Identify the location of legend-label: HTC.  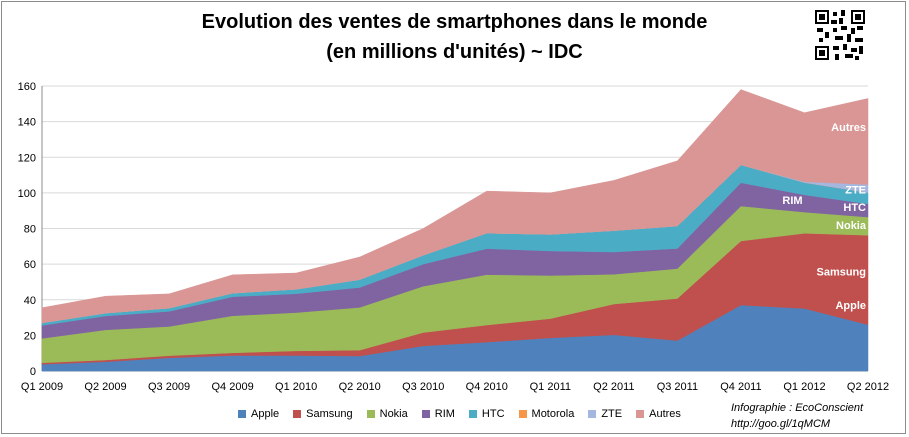
(493, 414).